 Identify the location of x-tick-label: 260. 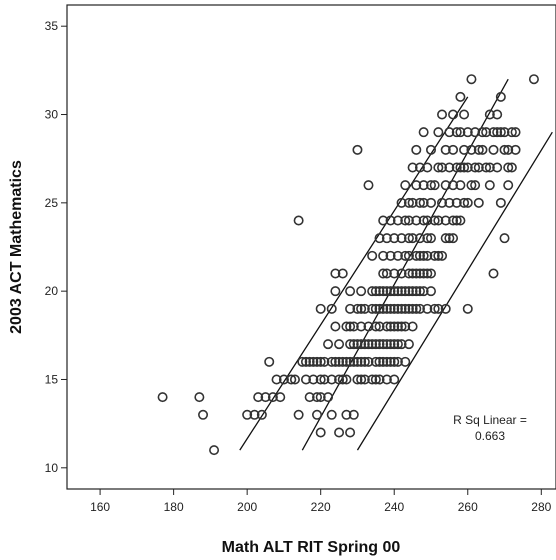
(468, 507).